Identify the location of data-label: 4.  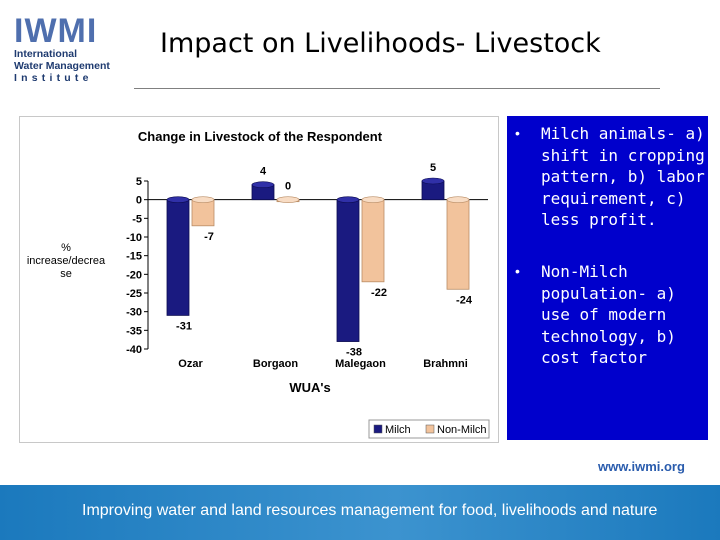
(263, 172).